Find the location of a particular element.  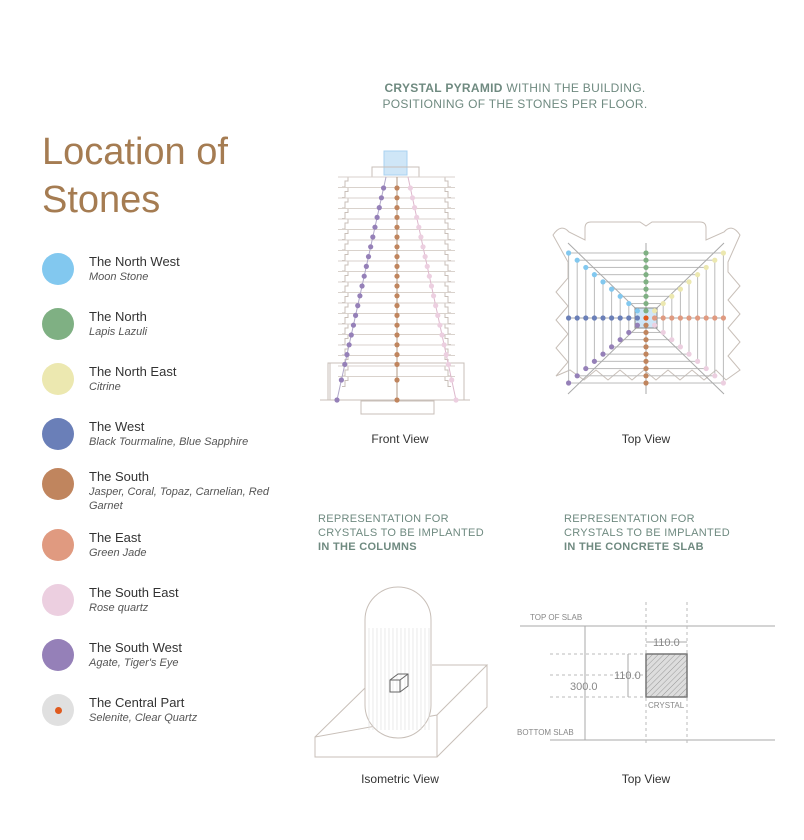

legend-stones: Selenite, Clear Quartz is located at coordinates (143, 718).